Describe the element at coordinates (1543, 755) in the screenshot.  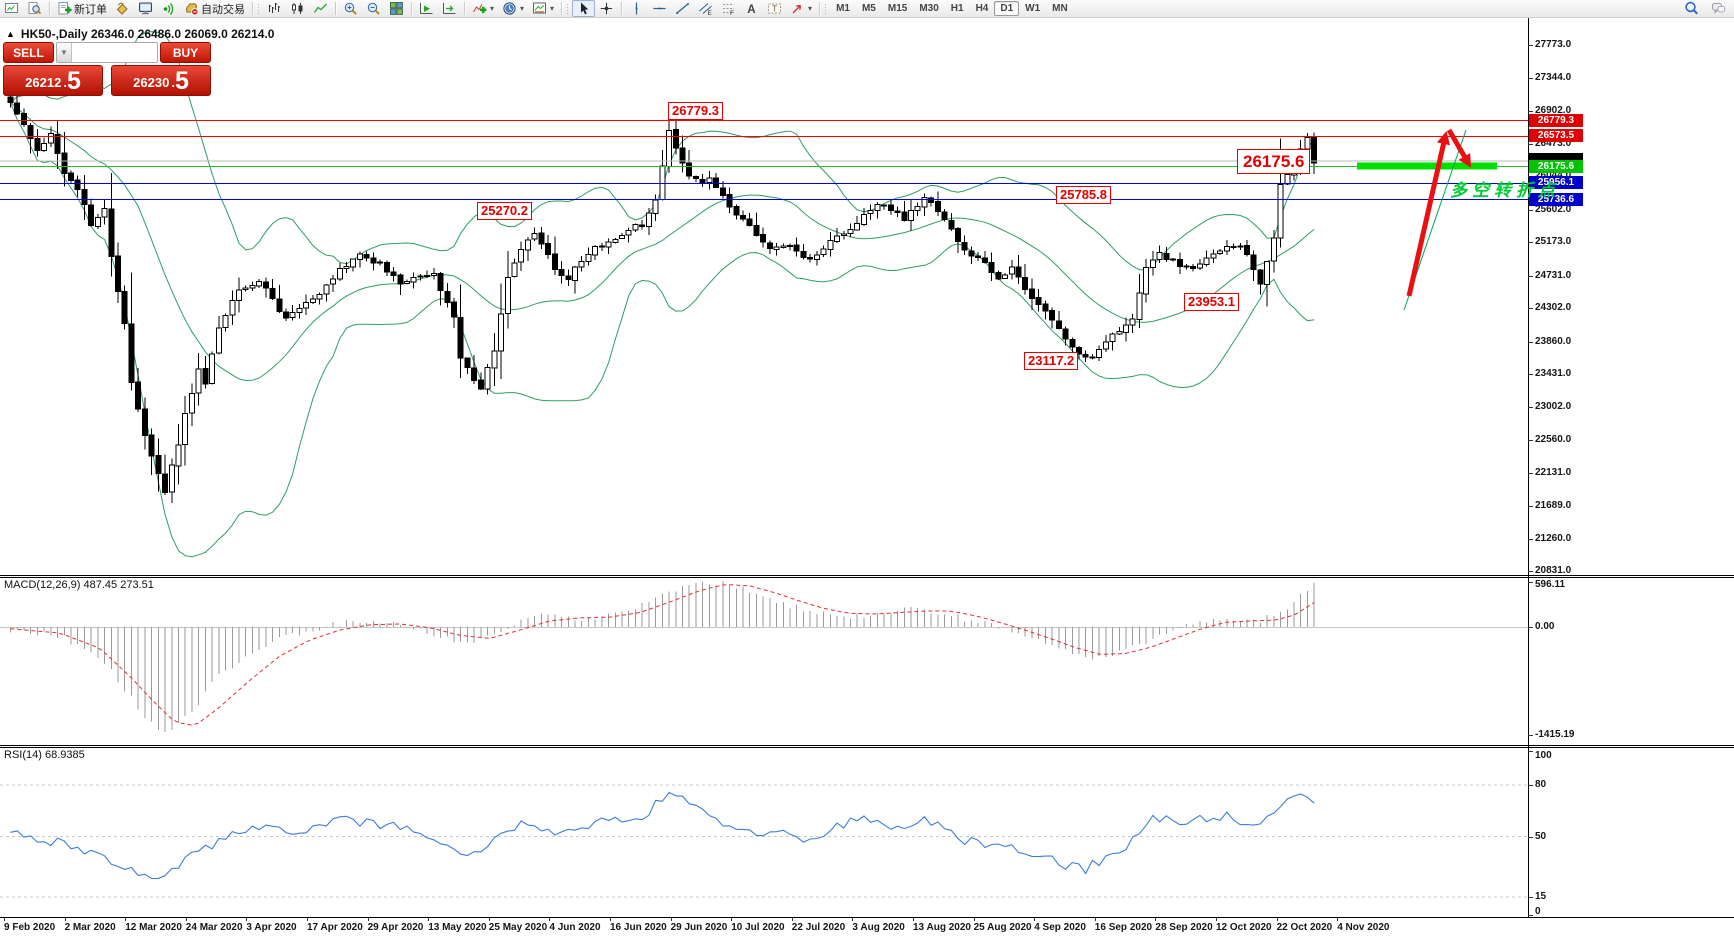
I see `rsi-axis-label: 100` at that location.